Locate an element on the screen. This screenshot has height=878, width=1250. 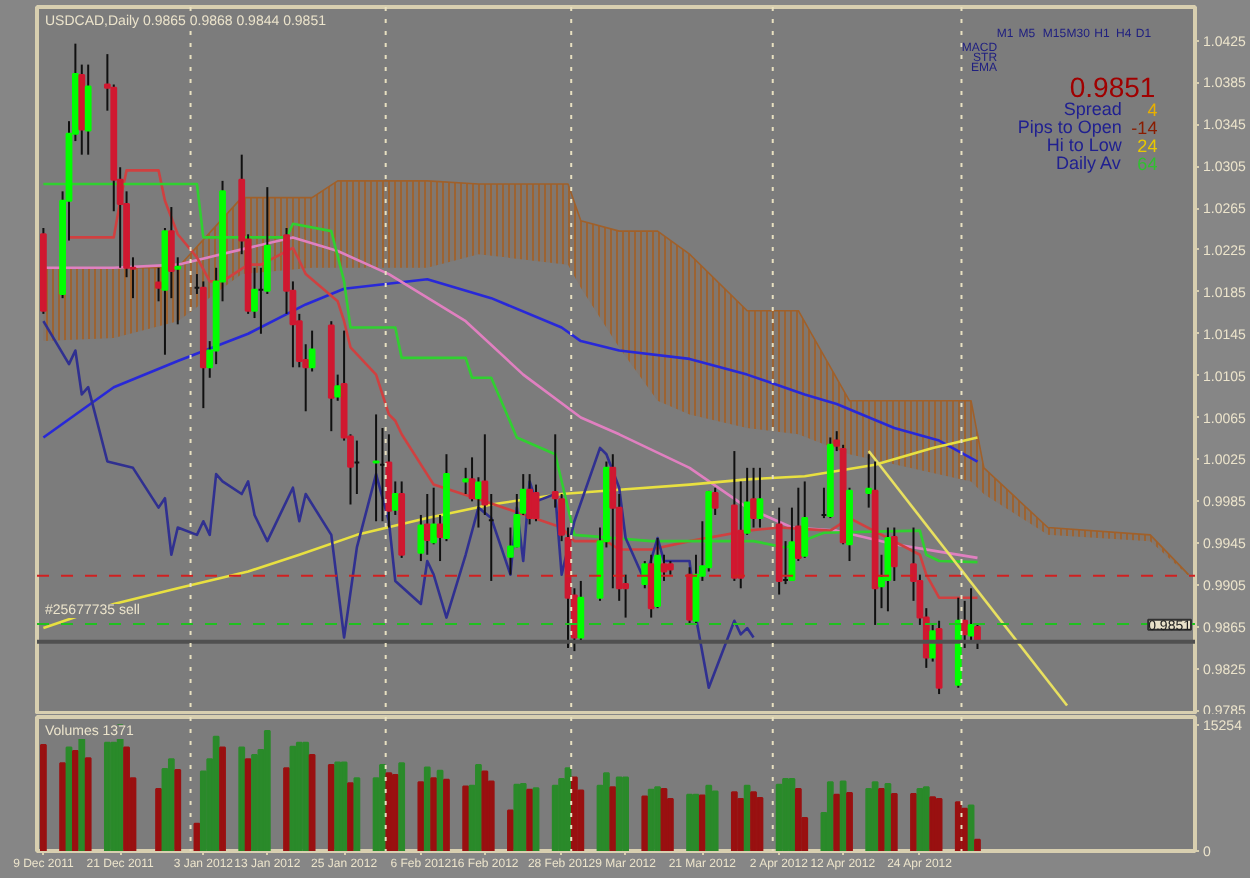
annotation: 4 is located at coordinates (1152, 110).